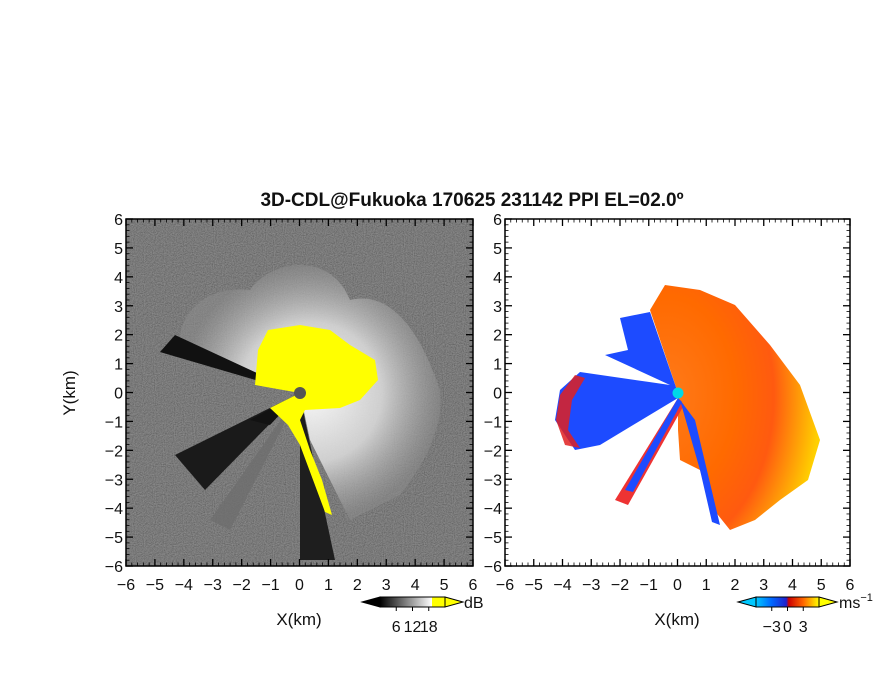 This screenshot has width=880, height=680. What do you see at coordinates (114, 567) in the screenshot?
I see `left-y-tick-label: −6` at bounding box center [114, 567].